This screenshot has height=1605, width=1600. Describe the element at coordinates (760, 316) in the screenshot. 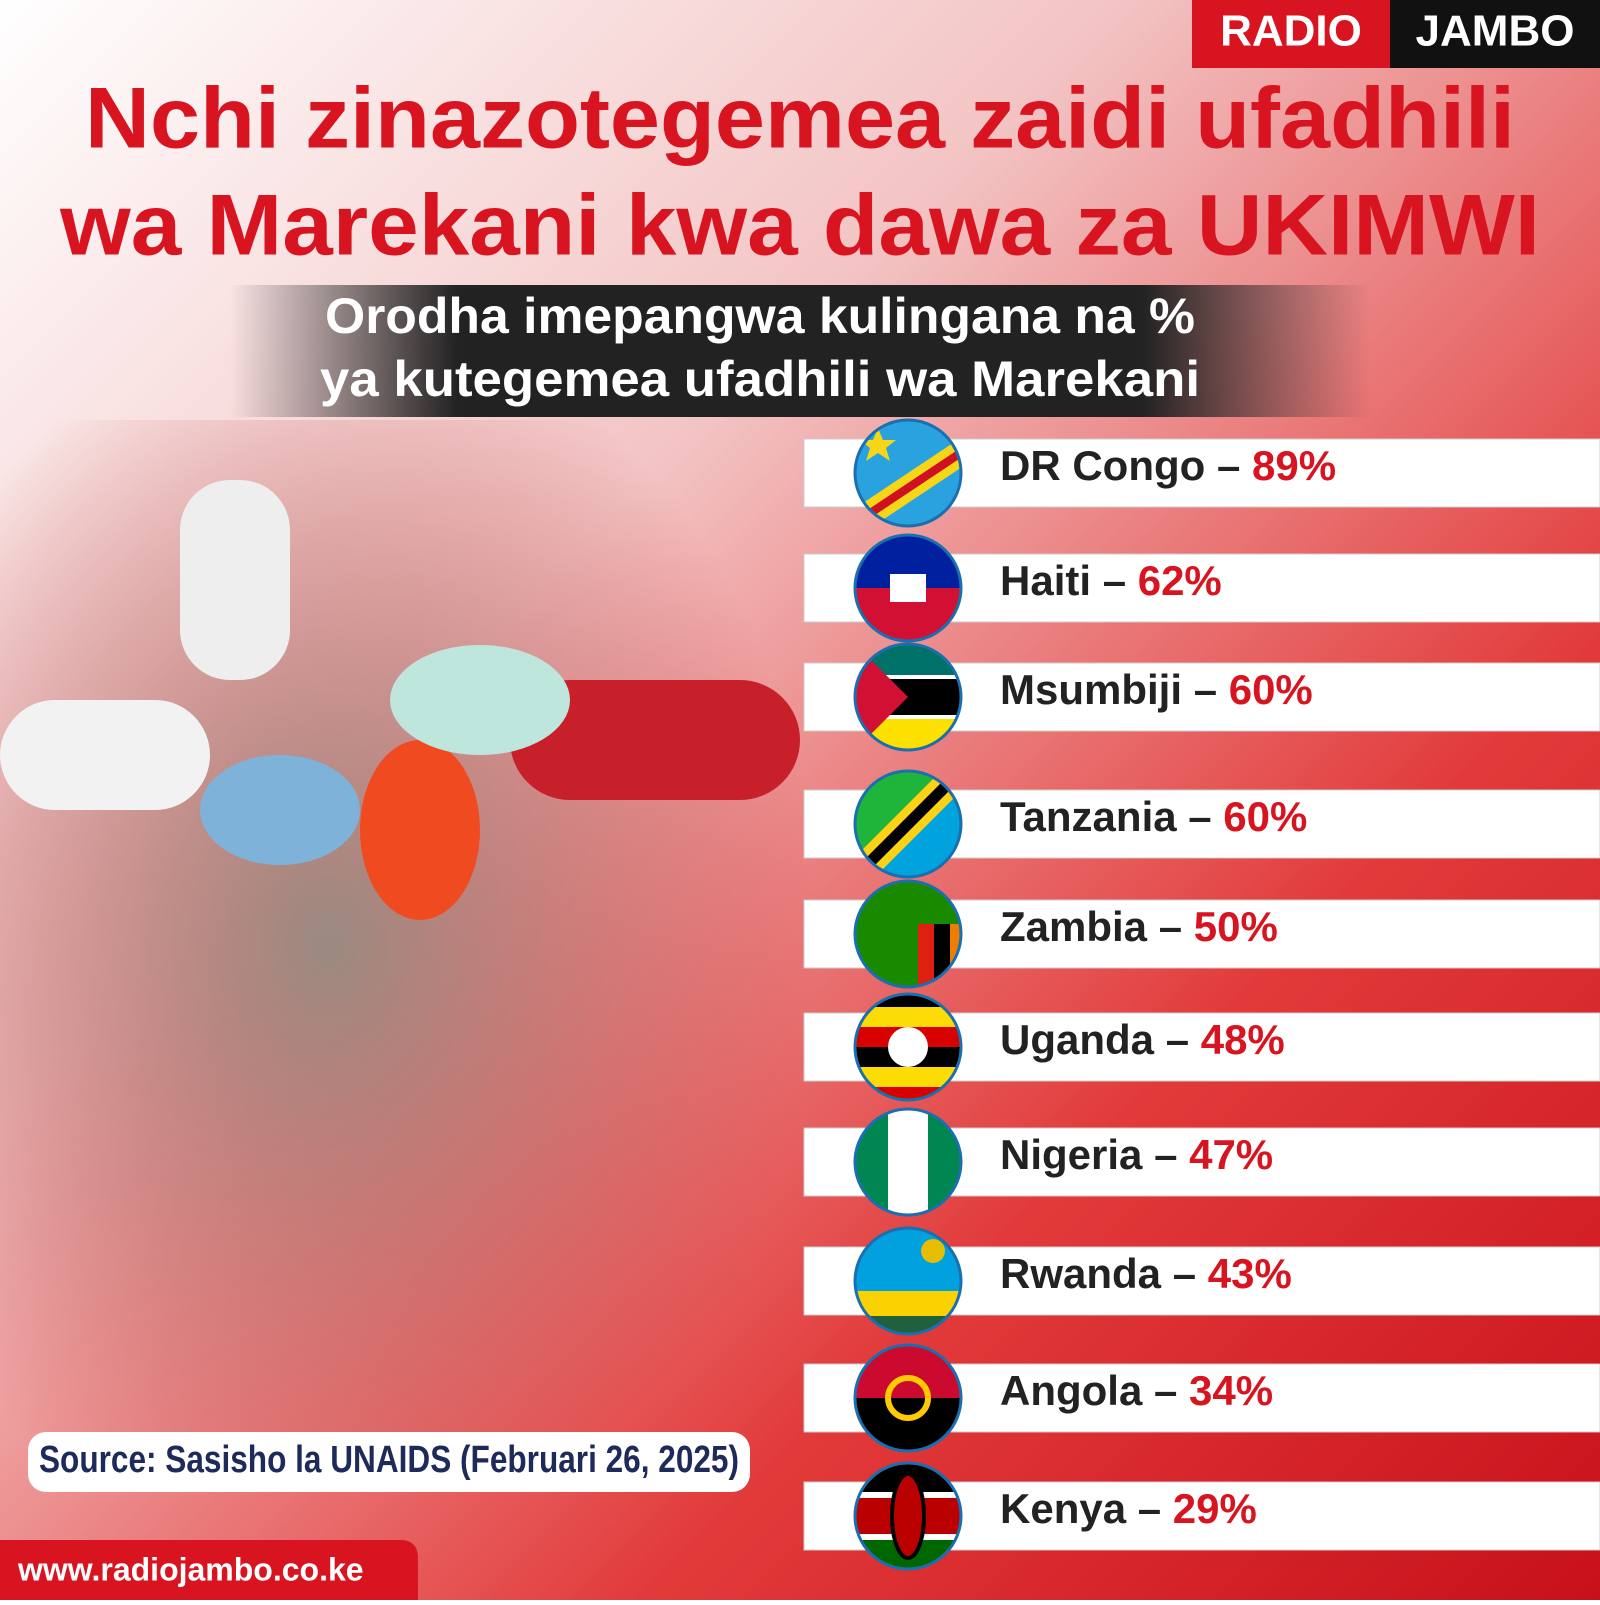

I see `subtitle-line: Orodha imepangwa kulingana na %` at that location.